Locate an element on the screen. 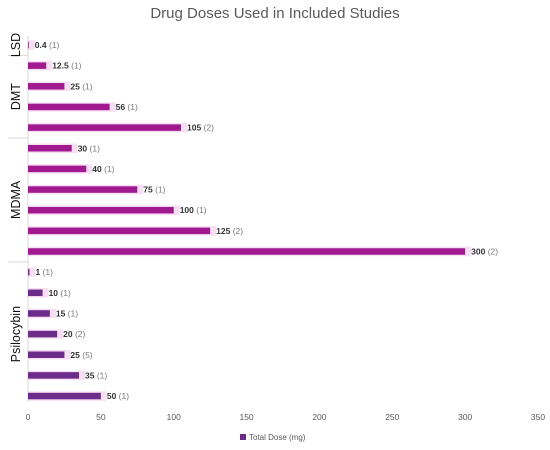  group-label-lsd: LSD is located at coordinates (16, 45).